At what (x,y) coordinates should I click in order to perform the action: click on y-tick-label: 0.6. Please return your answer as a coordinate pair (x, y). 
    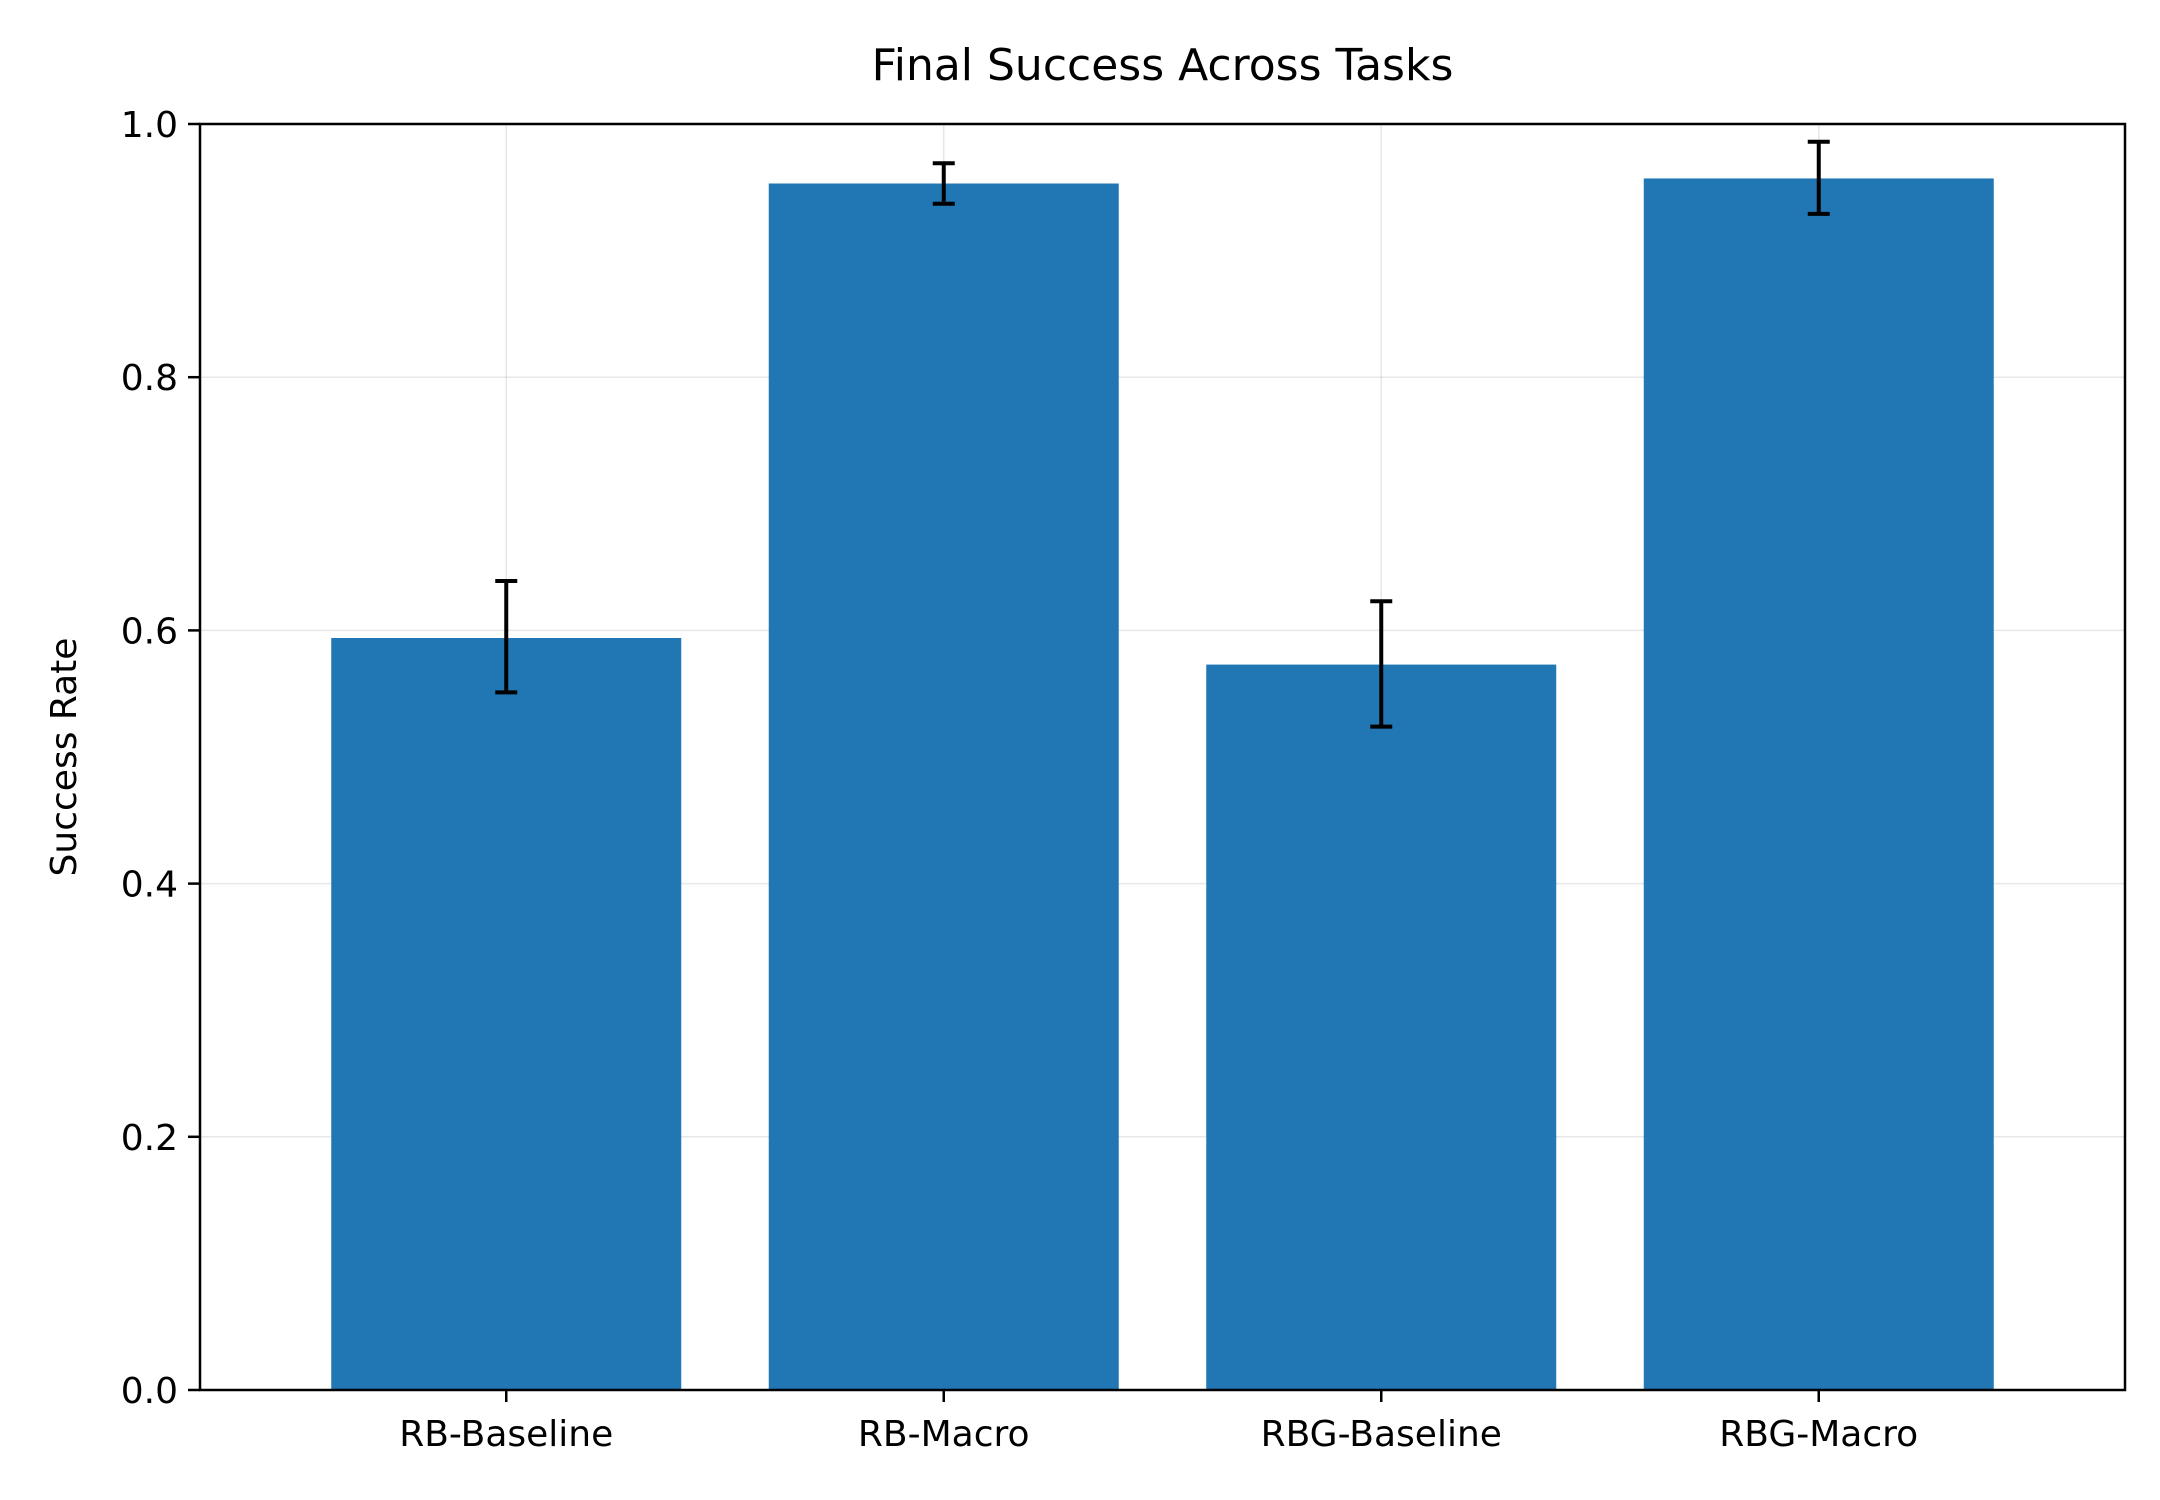
    Looking at the image, I should click on (149, 631).